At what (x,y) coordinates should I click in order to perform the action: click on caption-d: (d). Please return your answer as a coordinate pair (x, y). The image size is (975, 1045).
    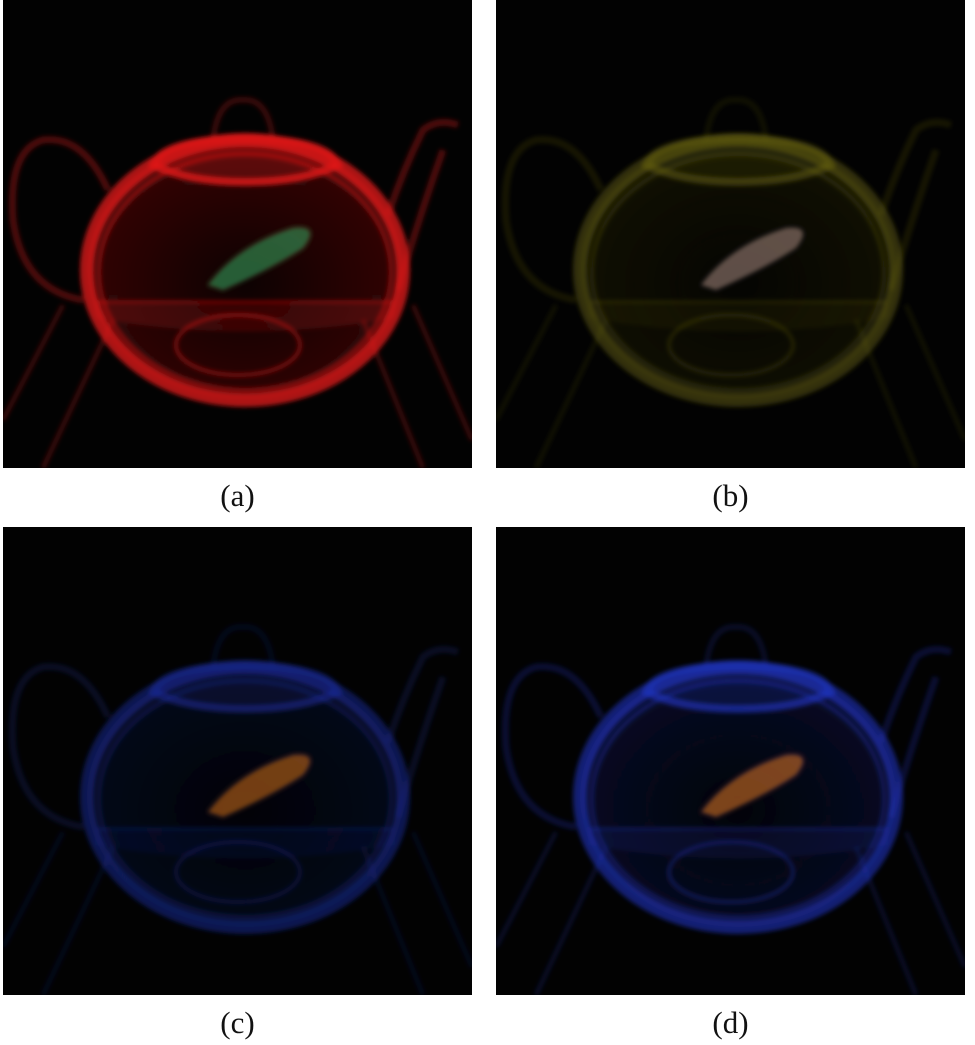
    Looking at the image, I should click on (730, 1022).